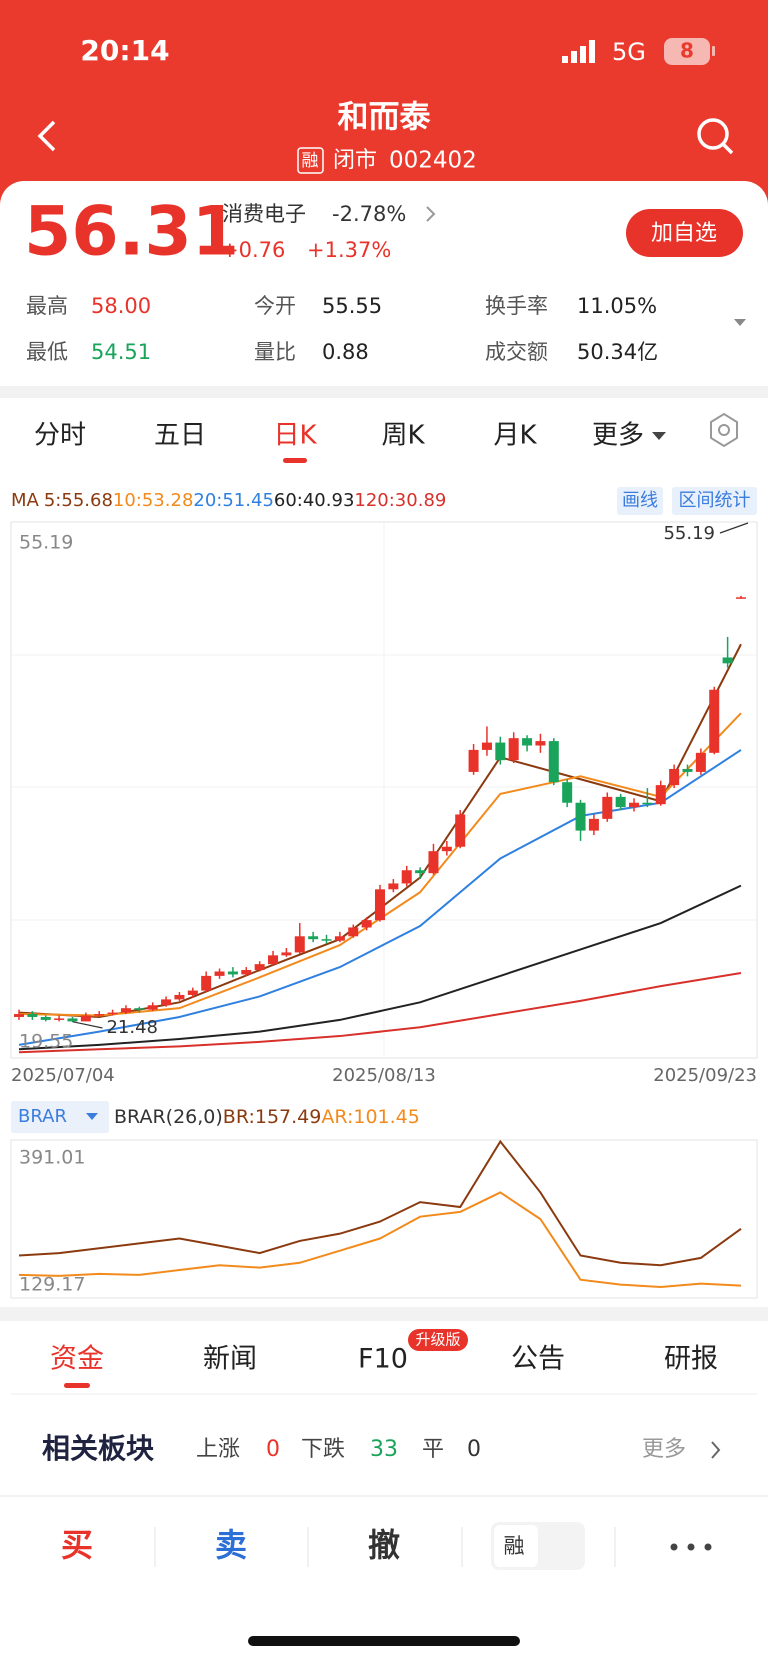 The image size is (768, 1667). I want to click on indicator-frame, so click(384, 1219).